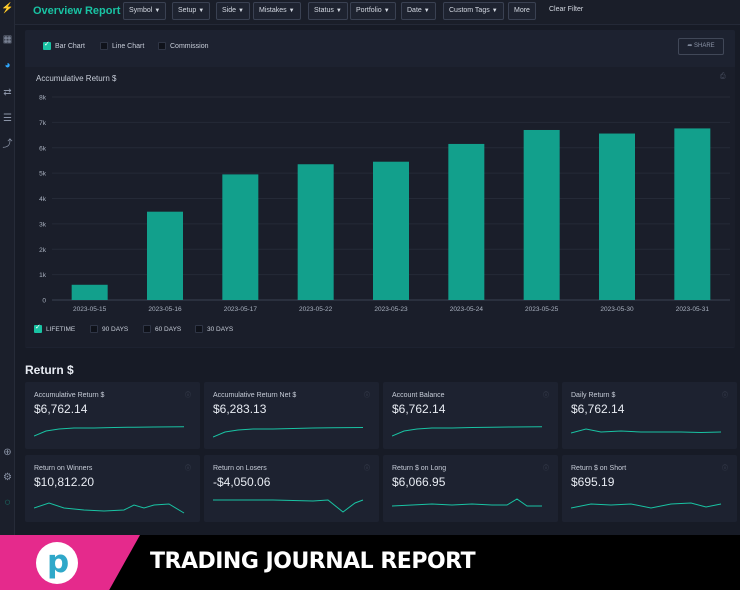 Image resolution: width=740 pixels, height=590 pixels. What do you see at coordinates (70, 46) in the screenshot?
I see `bar-chart-label: Bar Chart` at bounding box center [70, 46].